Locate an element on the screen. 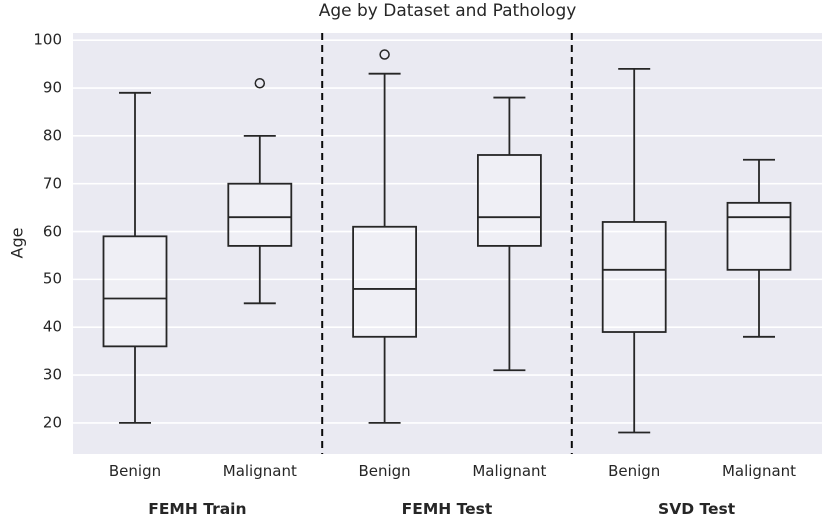  y-tick-label: 30 is located at coordinates (52, 374).